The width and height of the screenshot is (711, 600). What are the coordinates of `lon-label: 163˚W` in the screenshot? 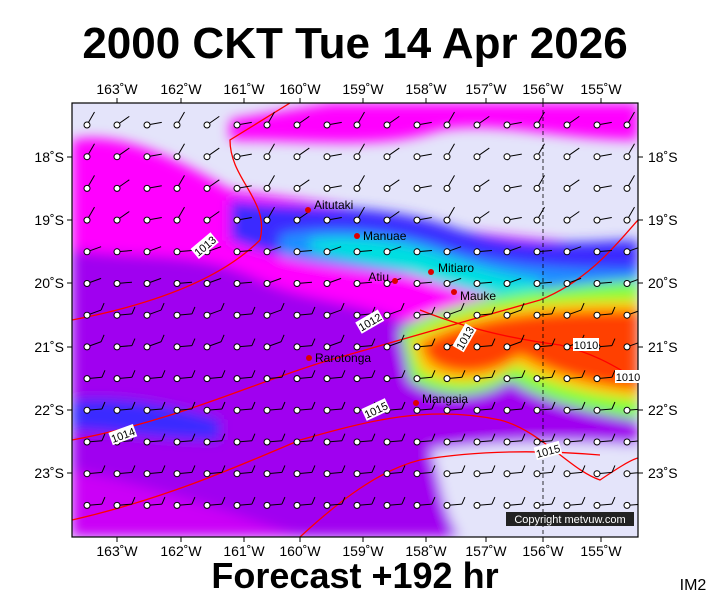 It's located at (117, 551).